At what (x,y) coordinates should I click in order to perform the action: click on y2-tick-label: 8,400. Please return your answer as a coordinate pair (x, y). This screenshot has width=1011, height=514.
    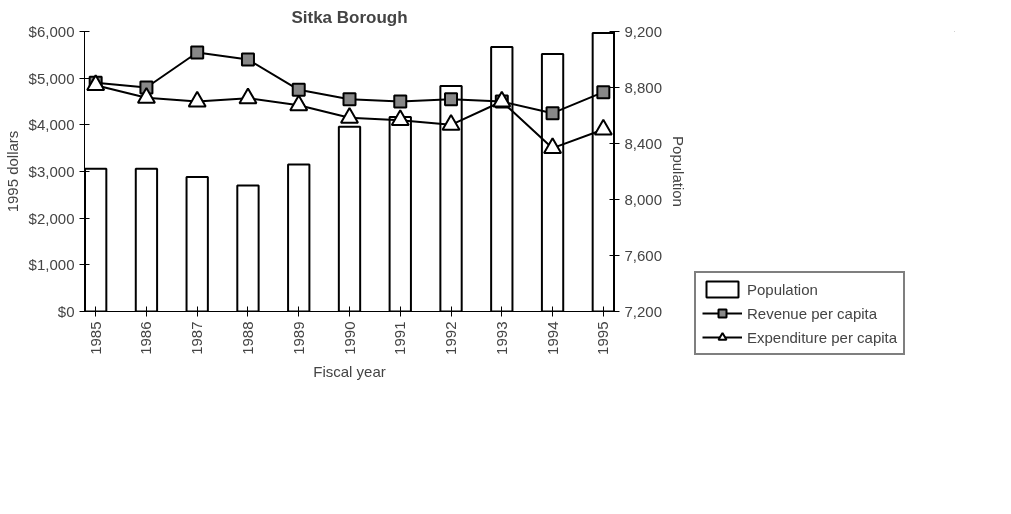
    Looking at the image, I should click on (643, 143).